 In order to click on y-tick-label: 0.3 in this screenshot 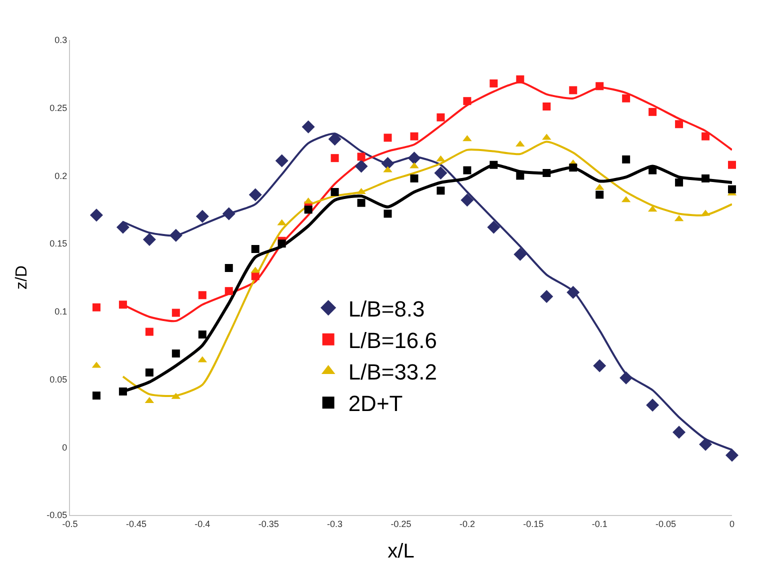, I will do `click(61, 40)`.